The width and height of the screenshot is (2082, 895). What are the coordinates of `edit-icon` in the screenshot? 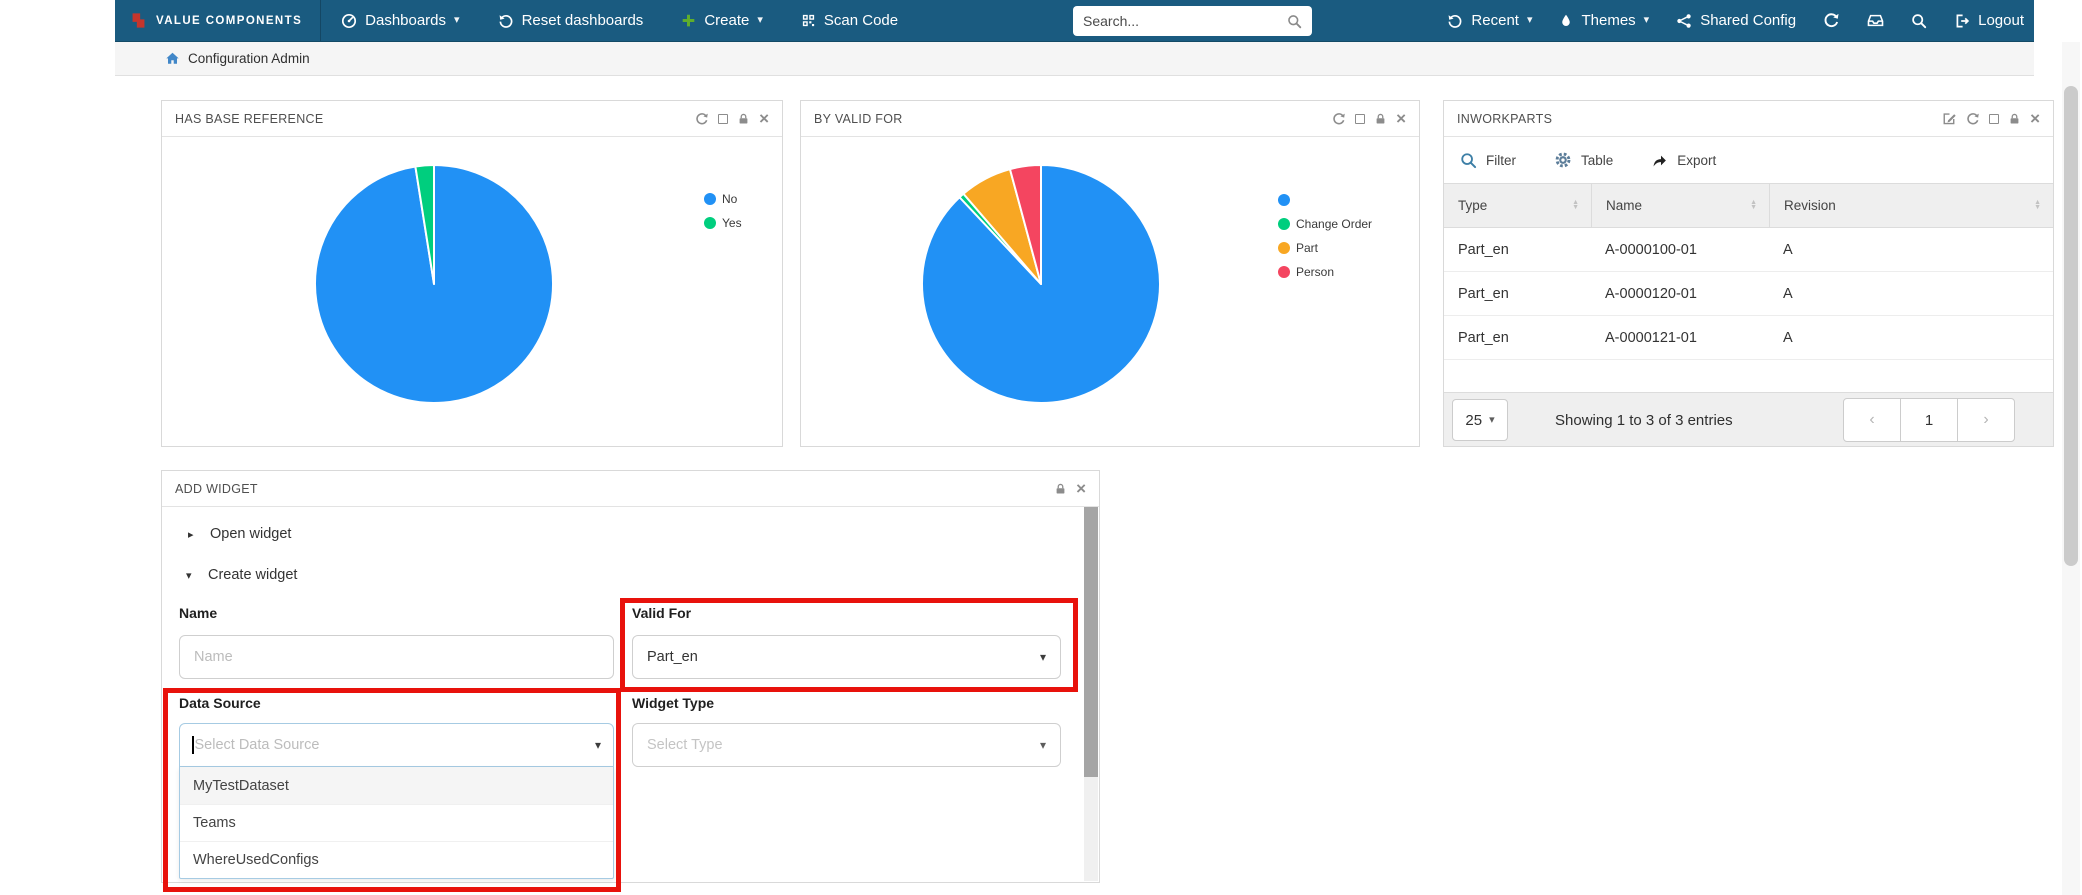 It's located at (1949, 118).